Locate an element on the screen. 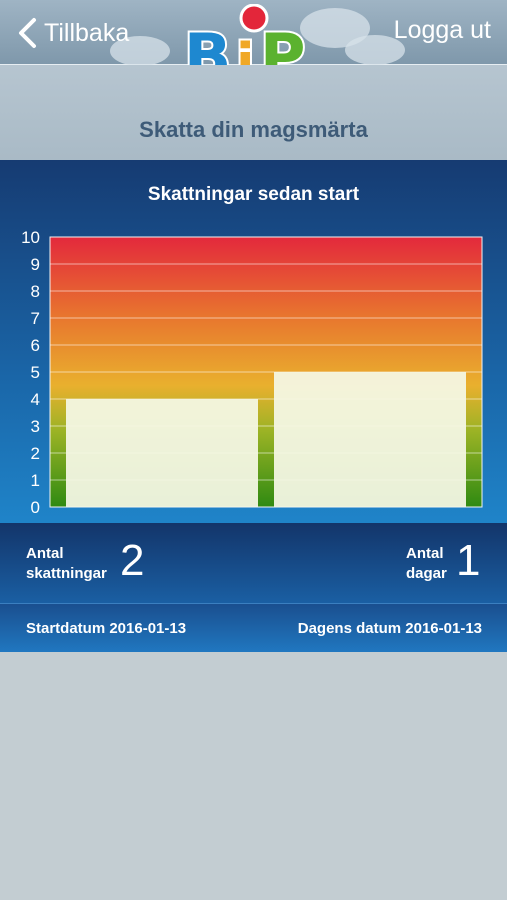 This screenshot has width=507, height=900. rating-count-value: 2 is located at coordinates (132, 560).